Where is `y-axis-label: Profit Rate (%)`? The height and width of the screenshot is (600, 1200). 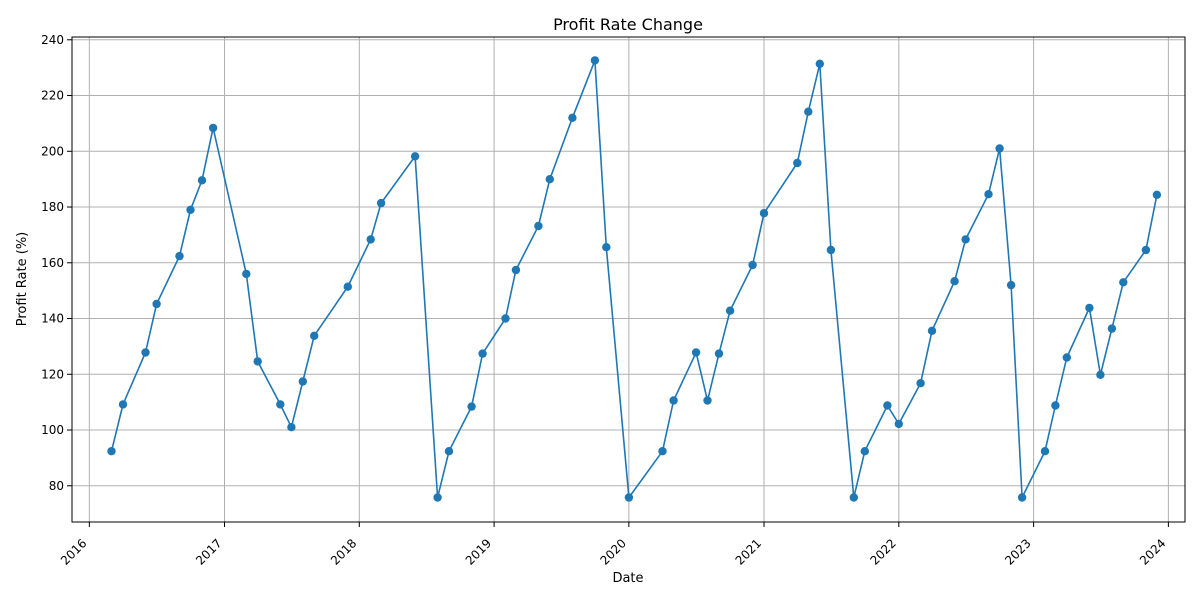
y-axis-label: Profit Rate (%) is located at coordinates (22, 279).